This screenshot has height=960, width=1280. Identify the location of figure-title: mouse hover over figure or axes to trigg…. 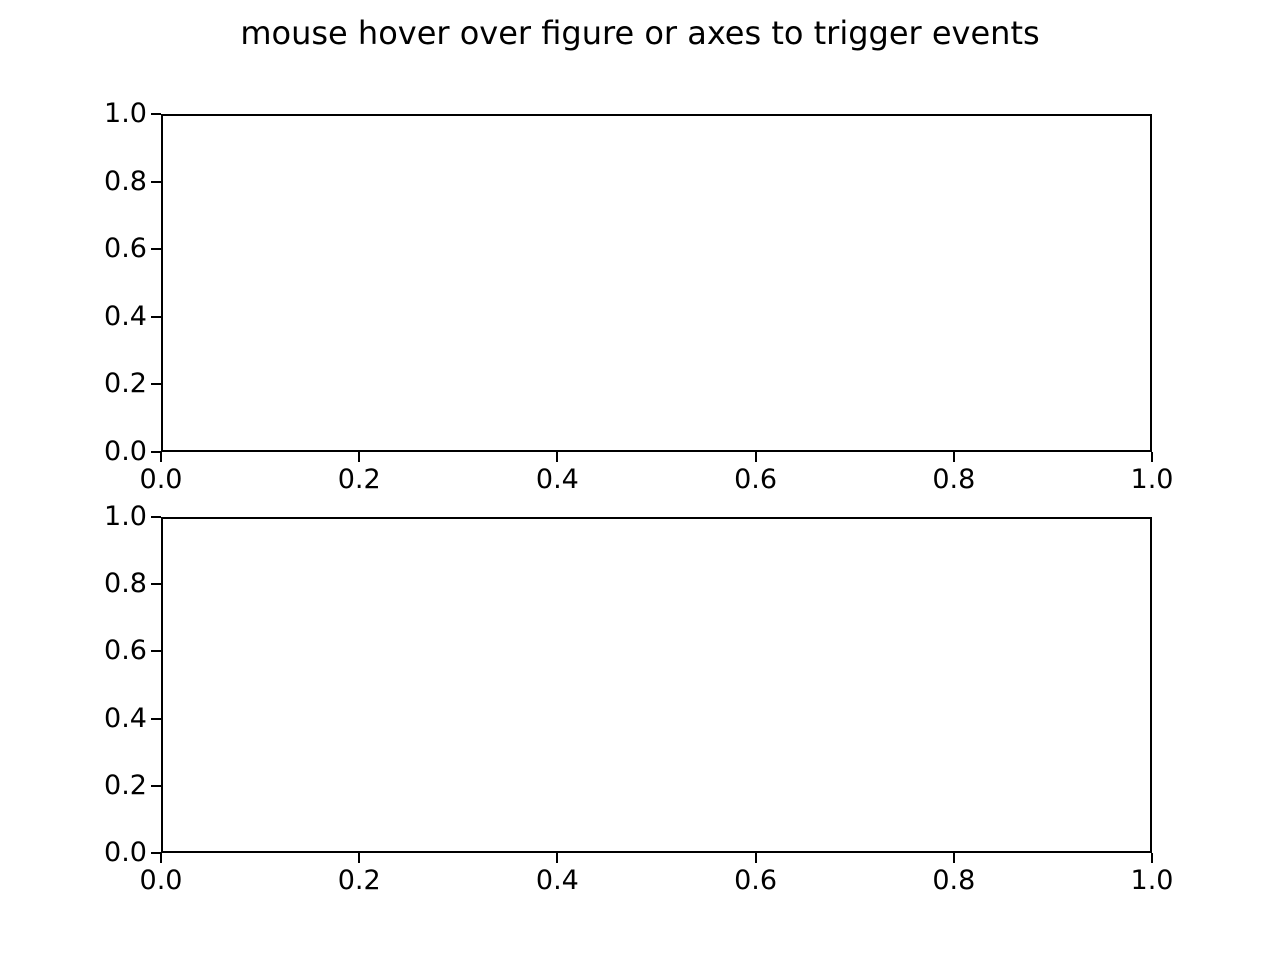
(640, 33).